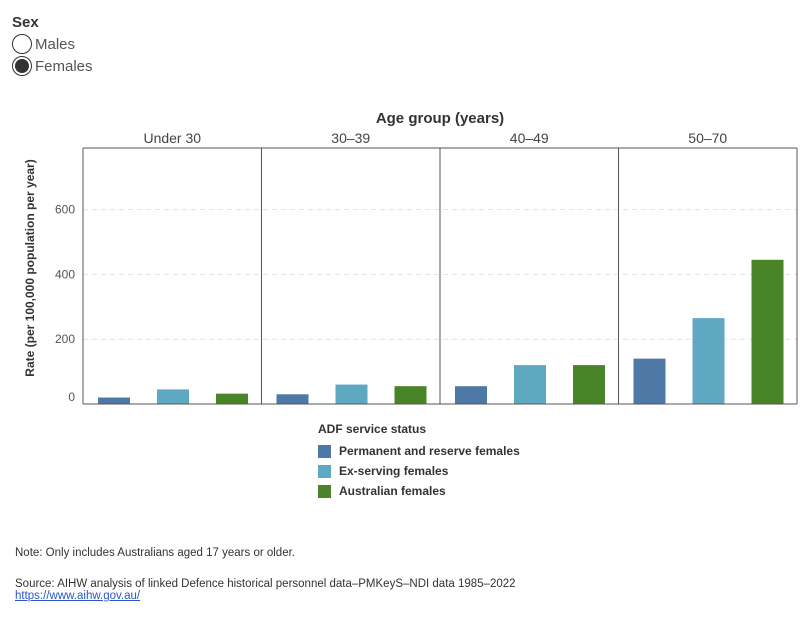 The height and width of the screenshot is (630, 810). I want to click on y-tick-label: 600, so click(65, 210).